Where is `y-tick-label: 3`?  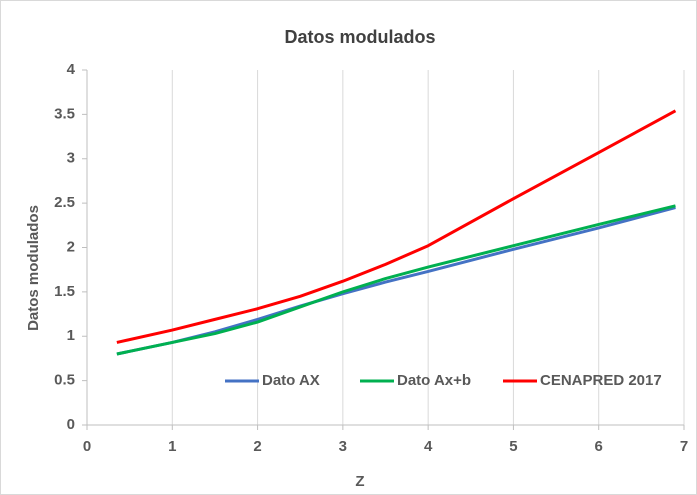 y-tick-label: 3 is located at coordinates (71, 158).